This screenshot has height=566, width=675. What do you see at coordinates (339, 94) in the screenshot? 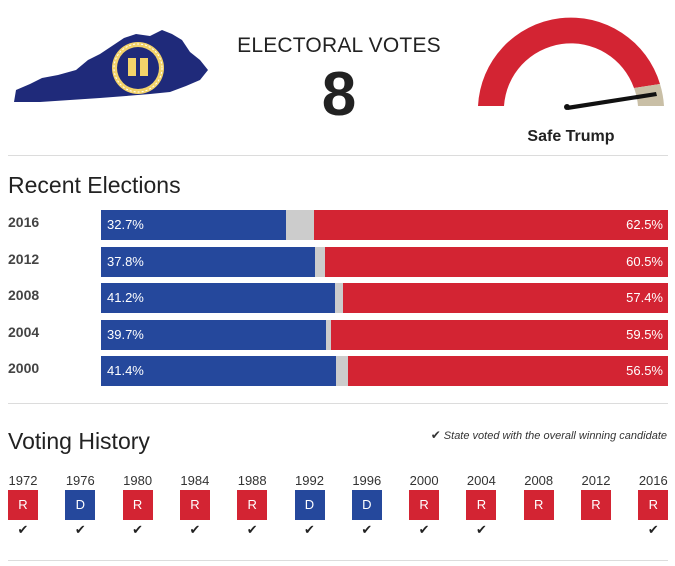
I see `electoral-votes-count: 8` at bounding box center [339, 94].